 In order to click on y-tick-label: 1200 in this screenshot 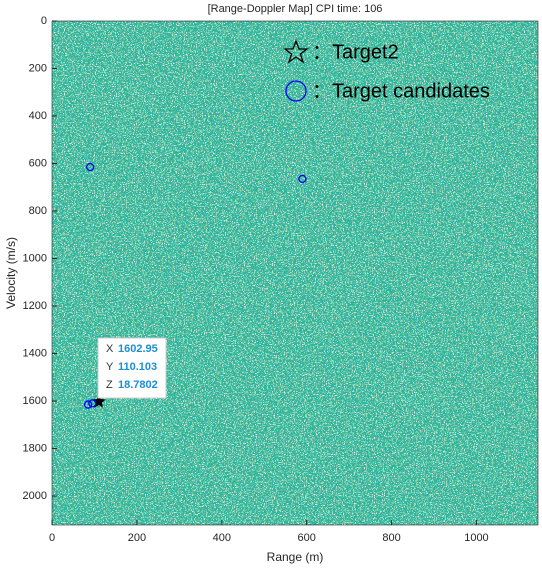, I will do `click(35, 306)`.